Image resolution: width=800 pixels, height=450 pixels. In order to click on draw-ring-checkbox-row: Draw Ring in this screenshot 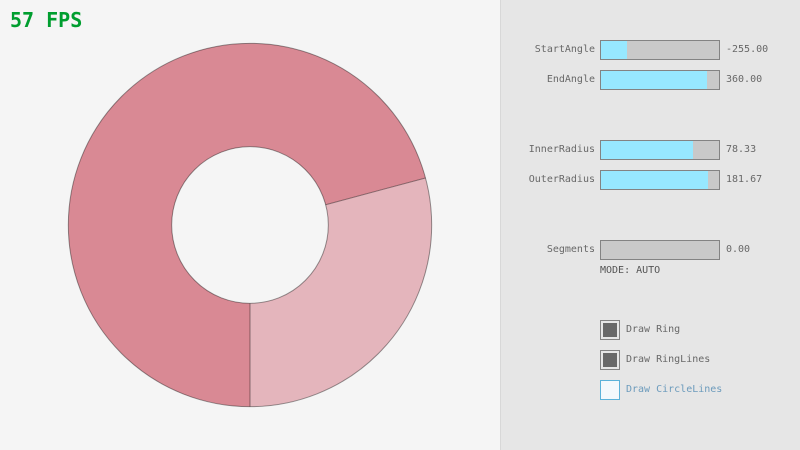, I will do `click(640, 330)`.